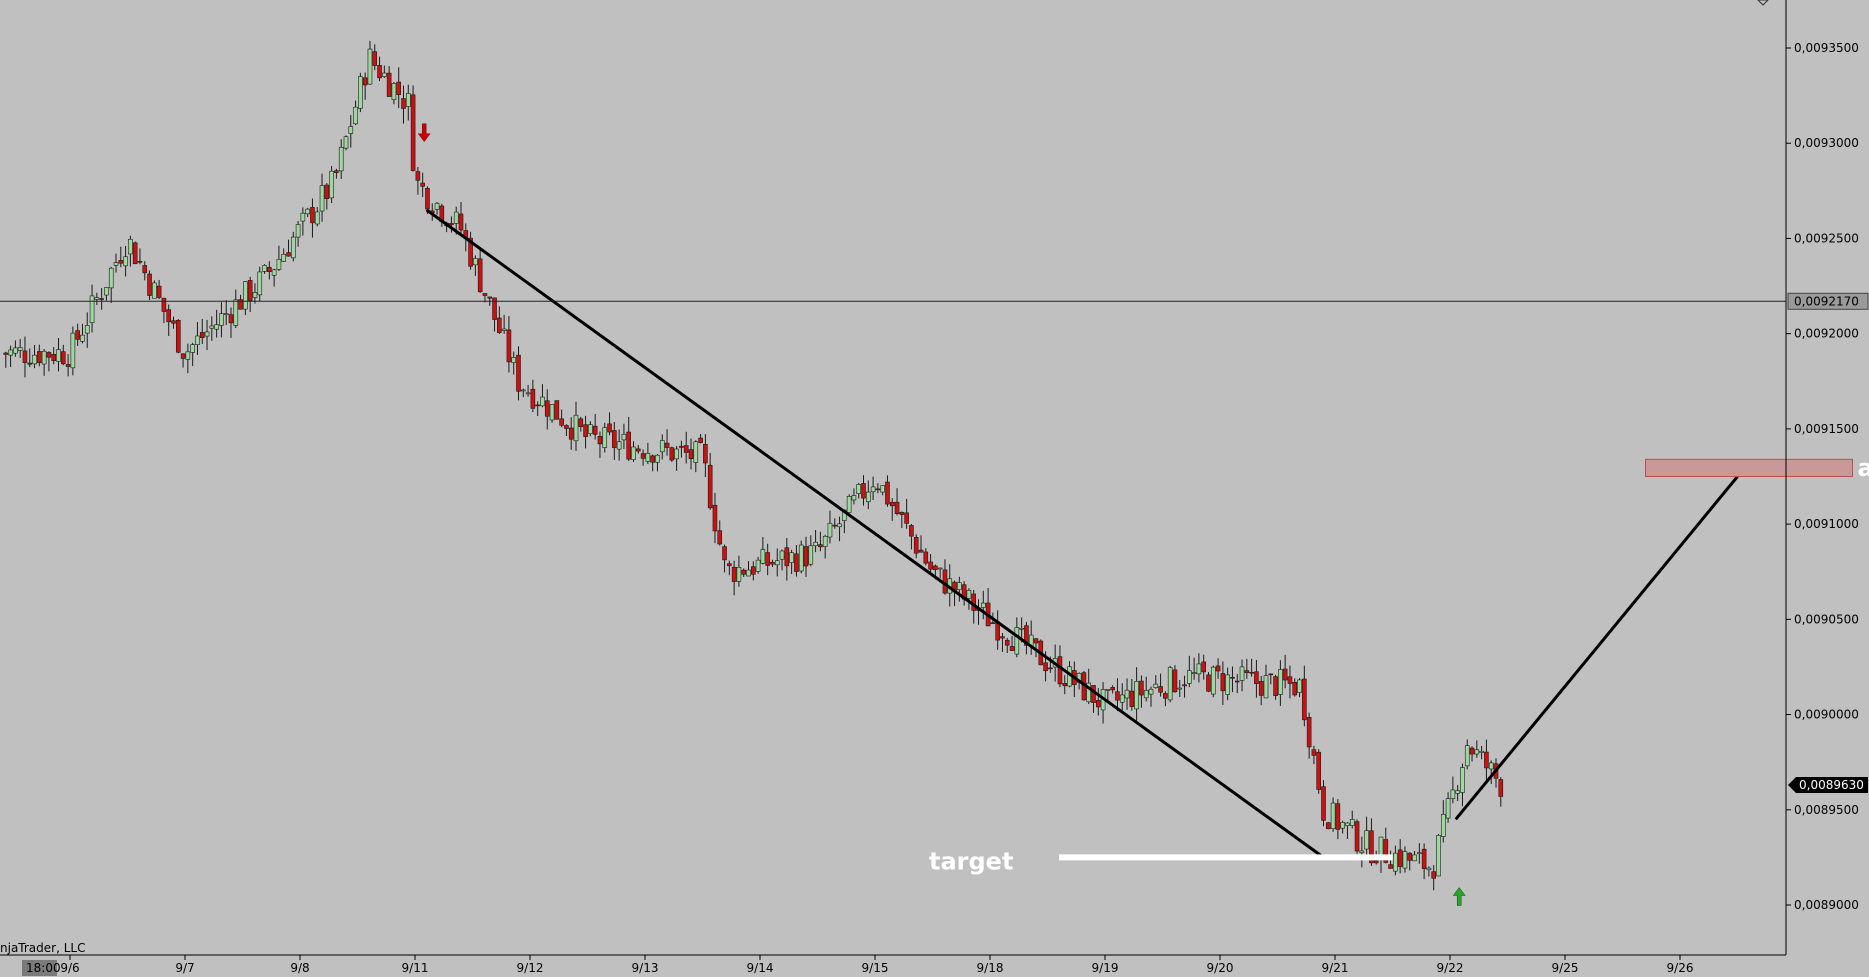 The image size is (1869, 977). What do you see at coordinates (990, 968) in the screenshot?
I see `time-tick-label: 9/18` at bounding box center [990, 968].